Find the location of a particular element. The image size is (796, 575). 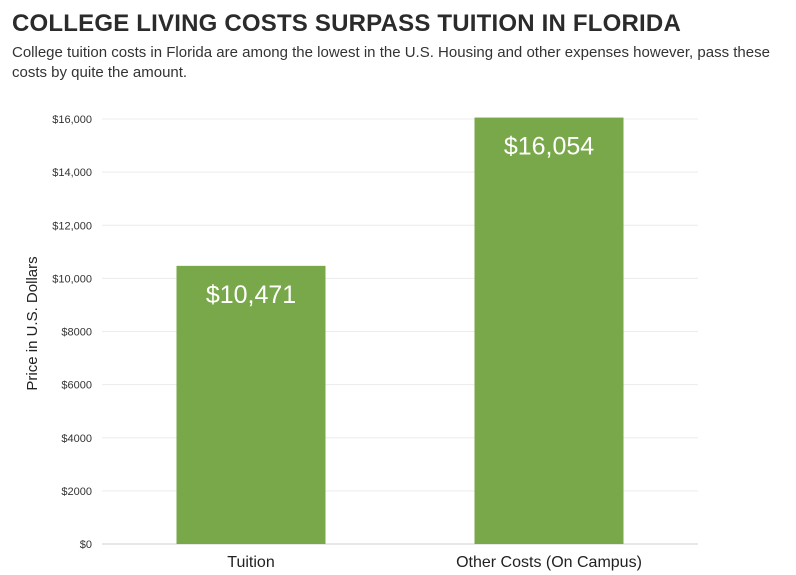

data-label: $16,054 is located at coordinates (549, 147).